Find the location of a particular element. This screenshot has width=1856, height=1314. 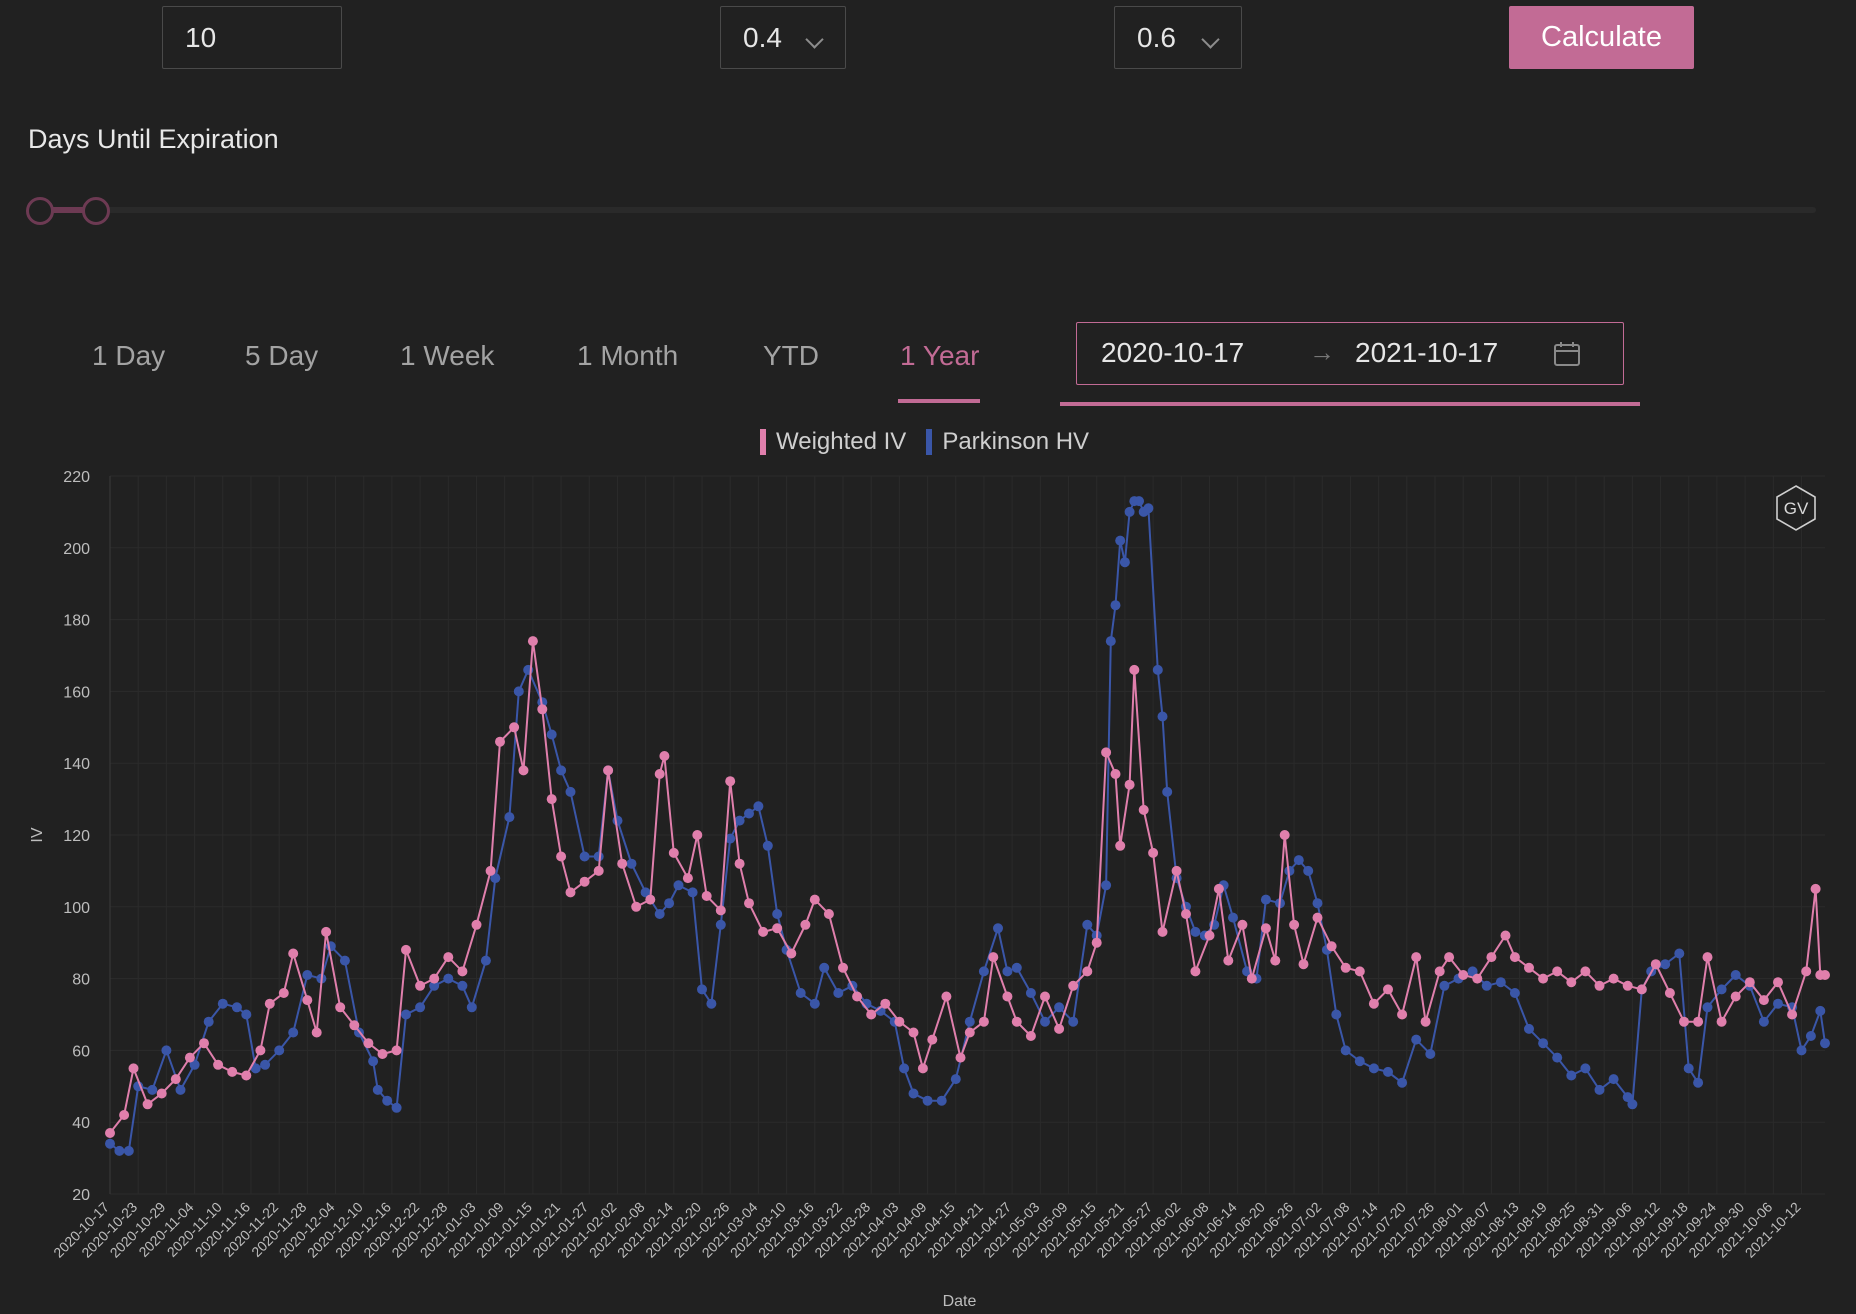

number-input is located at coordinates (252, 37).